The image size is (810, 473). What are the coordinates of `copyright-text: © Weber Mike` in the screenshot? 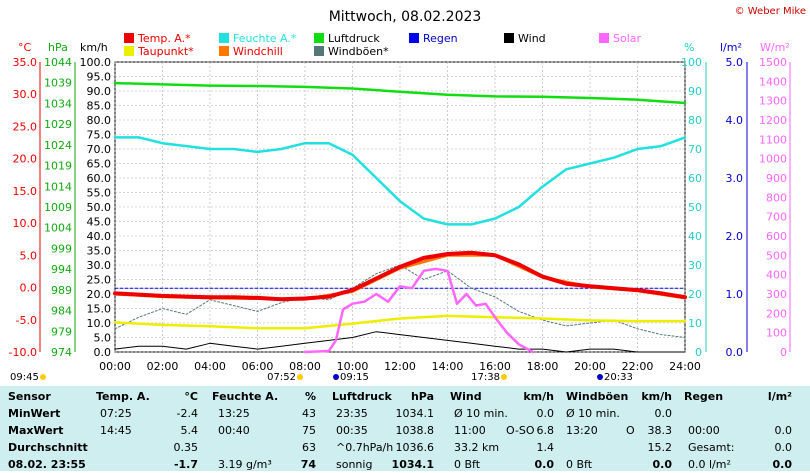 It's located at (770, 11).